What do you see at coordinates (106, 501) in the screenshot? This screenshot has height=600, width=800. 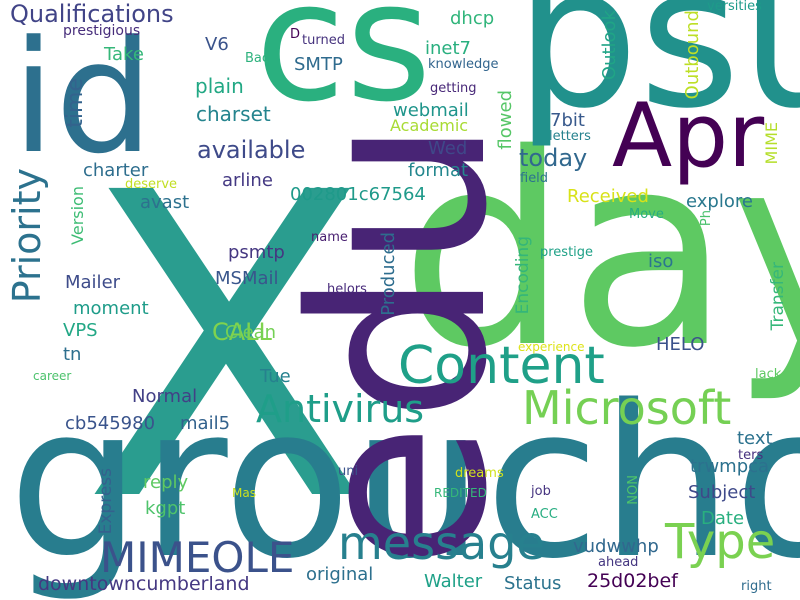 I see `word-express: Express` at bounding box center [106, 501].